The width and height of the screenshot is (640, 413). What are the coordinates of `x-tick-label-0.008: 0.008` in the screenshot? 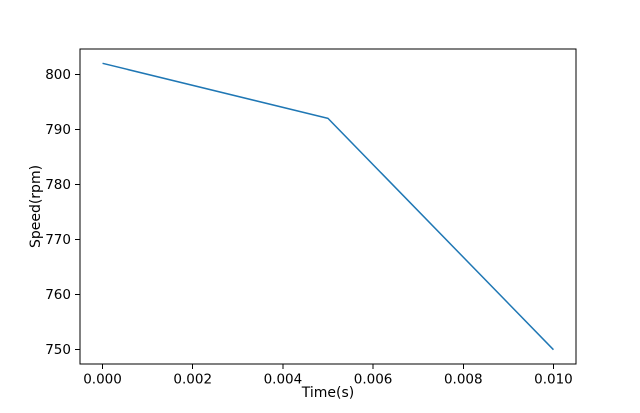 It's located at (463, 380).